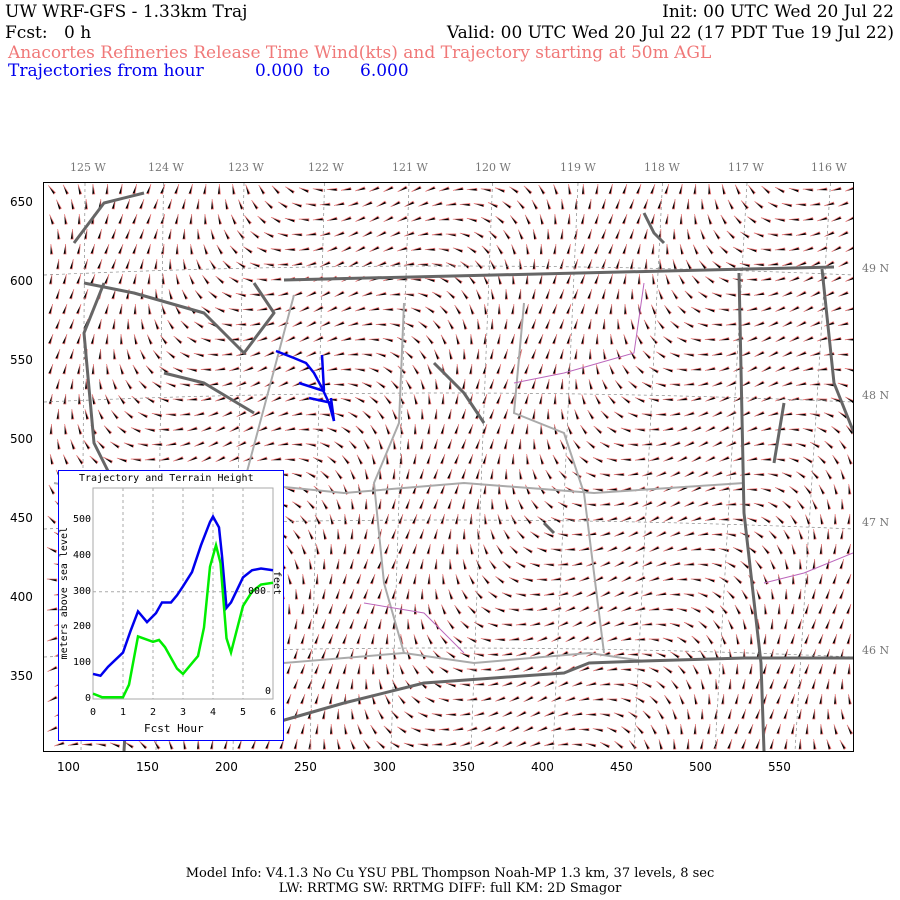  I want to click on meridian, so click(400, 467).